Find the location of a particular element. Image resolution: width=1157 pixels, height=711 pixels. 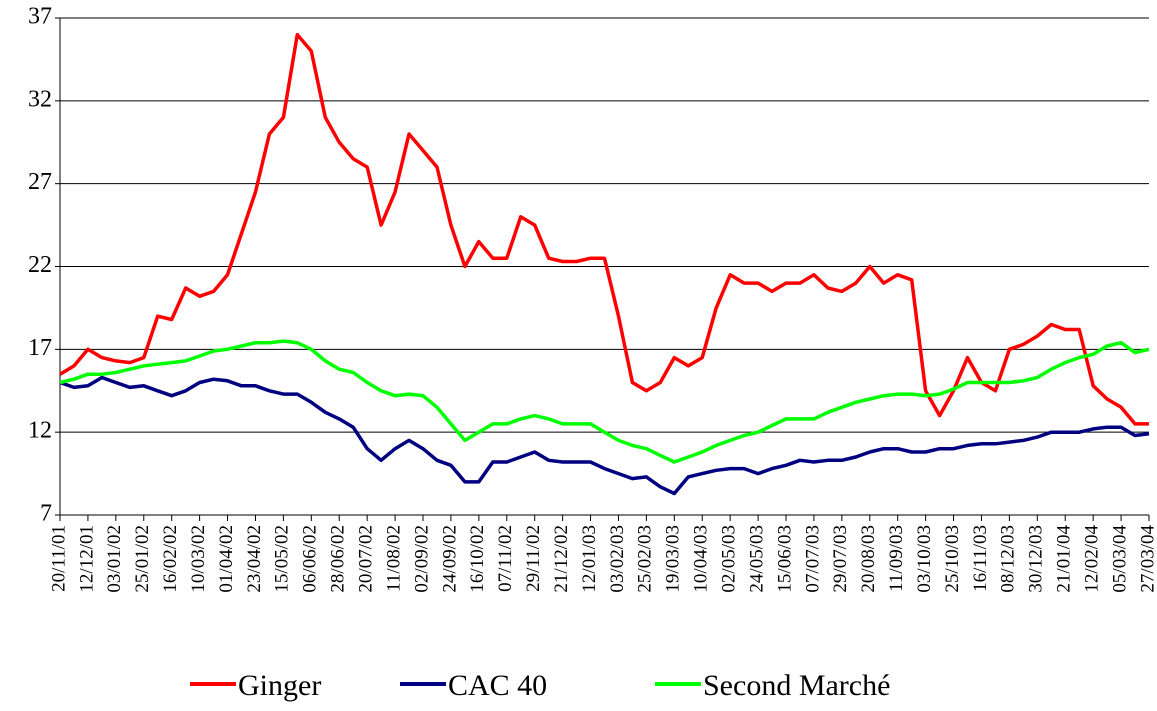

x-tick-label: 25/01/02 is located at coordinates (142, 559).